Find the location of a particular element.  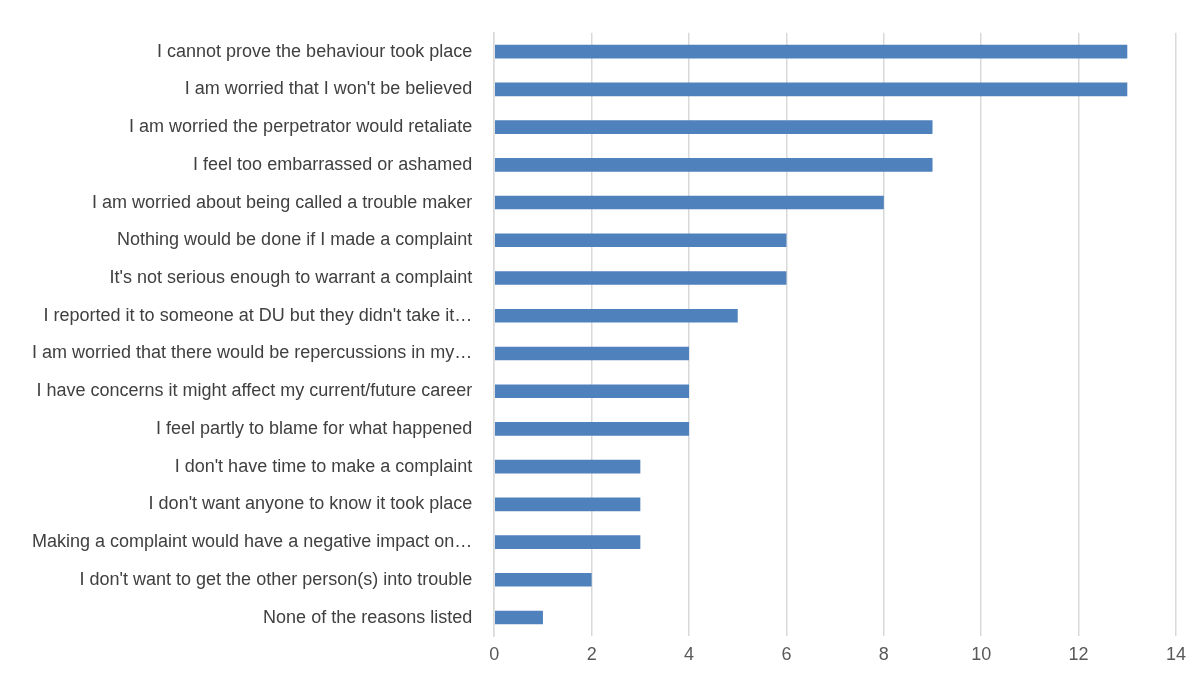

x-tick-label: 12 is located at coordinates (1078, 654).